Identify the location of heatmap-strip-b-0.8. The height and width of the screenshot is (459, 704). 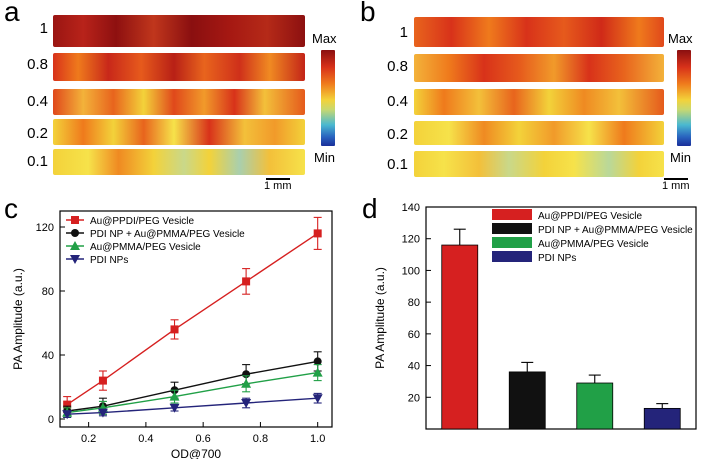
(539, 68).